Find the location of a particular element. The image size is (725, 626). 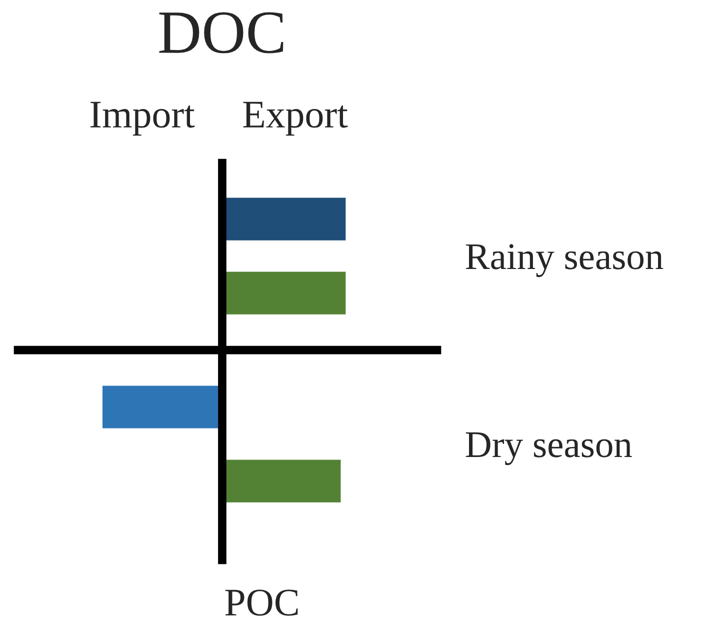

text: DOC is located at coordinates (221, 33).